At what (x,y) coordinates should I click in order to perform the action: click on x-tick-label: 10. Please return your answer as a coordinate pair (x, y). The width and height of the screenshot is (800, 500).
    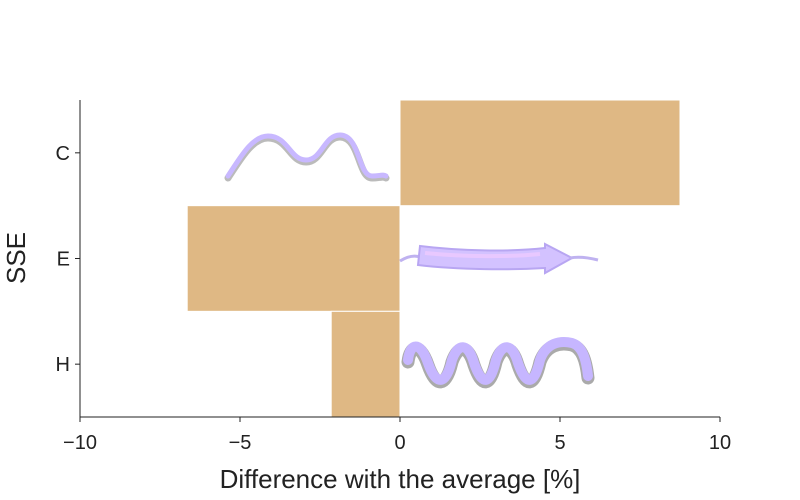
    Looking at the image, I should click on (720, 443).